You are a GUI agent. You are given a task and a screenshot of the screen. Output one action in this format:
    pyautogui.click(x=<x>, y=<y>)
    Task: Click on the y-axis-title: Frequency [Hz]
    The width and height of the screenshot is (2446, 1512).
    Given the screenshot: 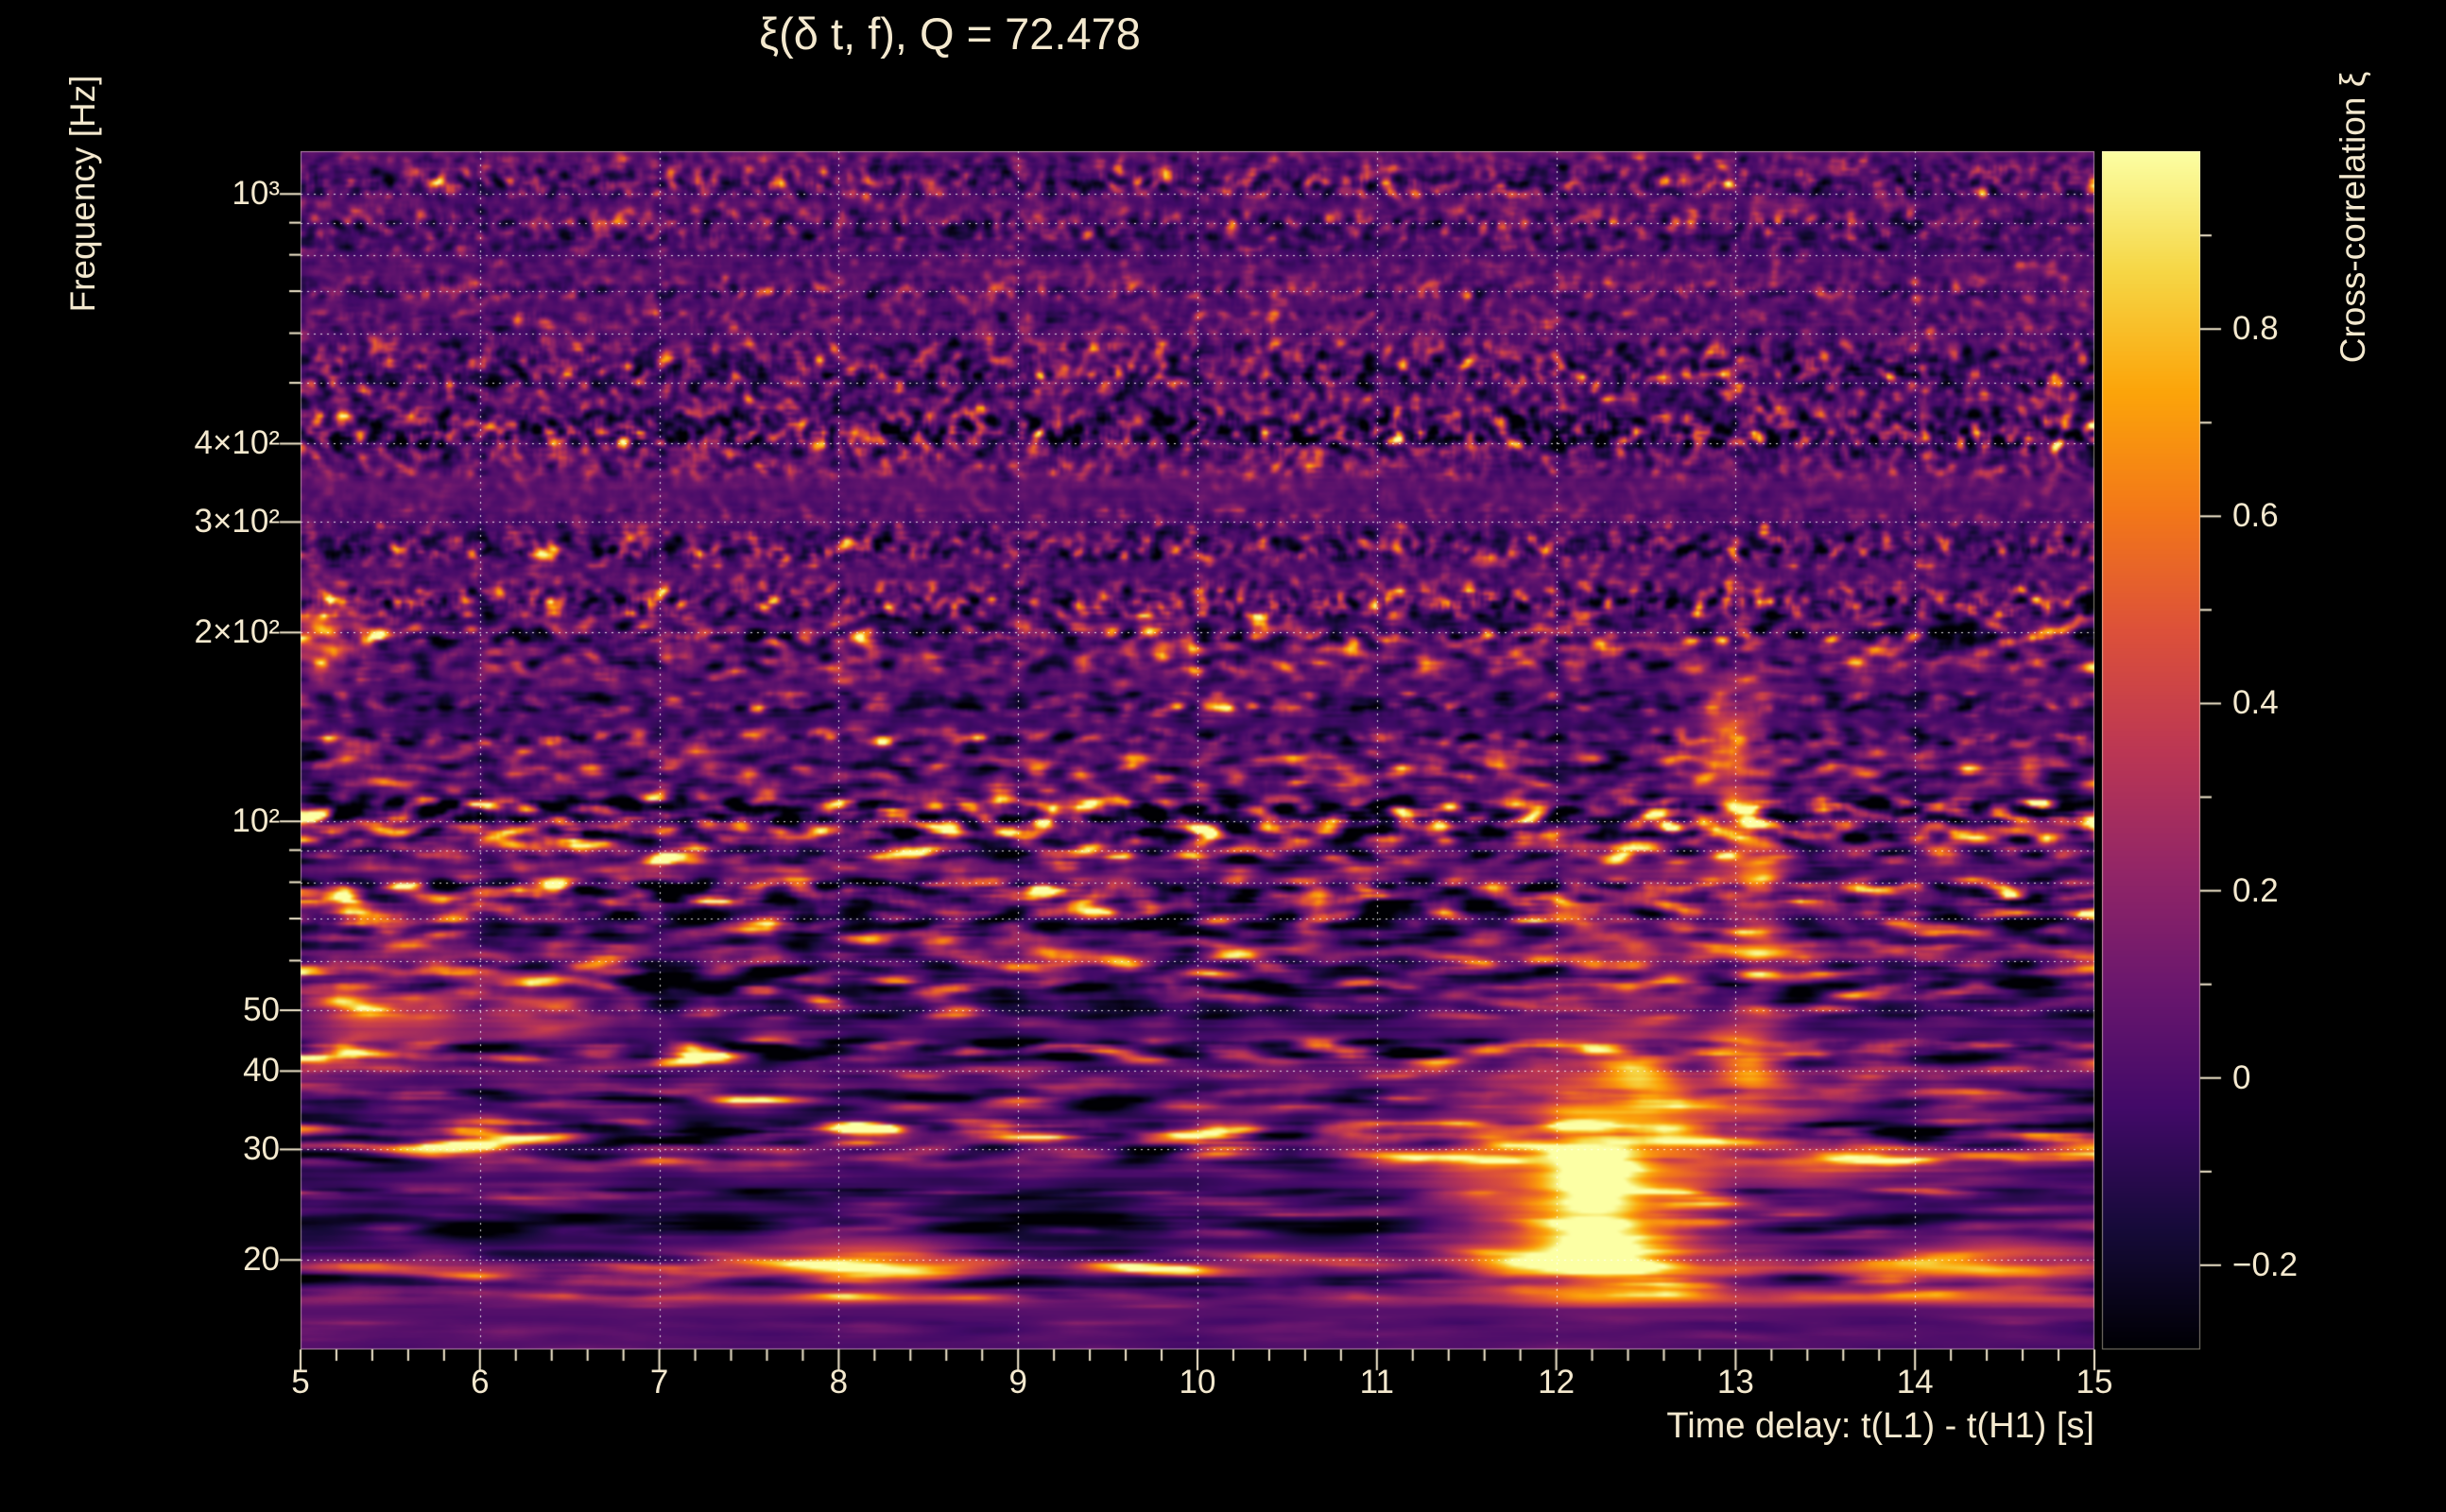 What is the action you would take?
    pyautogui.click(x=82, y=194)
    